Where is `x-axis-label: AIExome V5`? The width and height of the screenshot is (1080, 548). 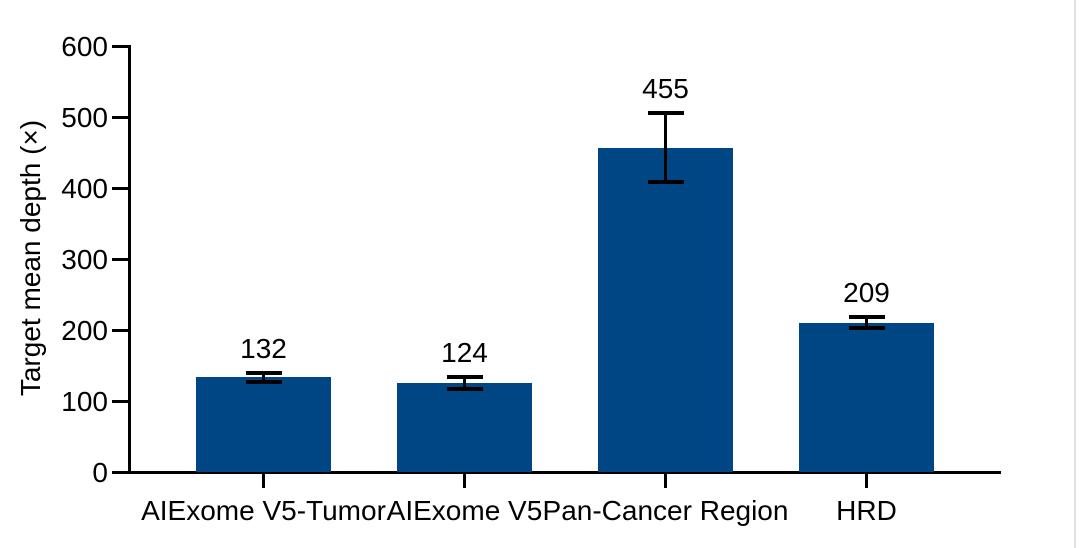 x-axis-label: AIExome V5 is located at coordinates (464, 510).